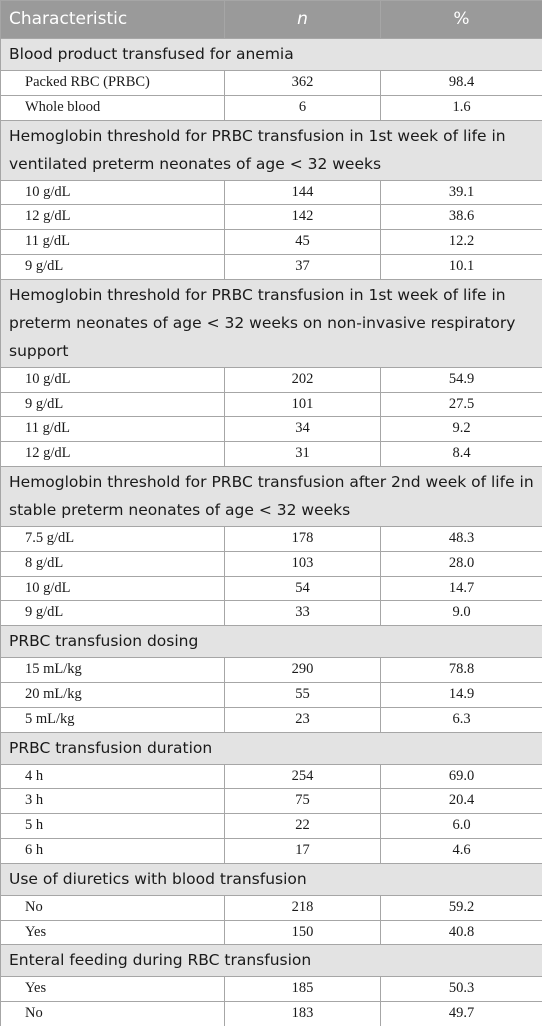 This screenshot has height=1026, width=542. I want to click on table-cell: 178, so click(302, 538).